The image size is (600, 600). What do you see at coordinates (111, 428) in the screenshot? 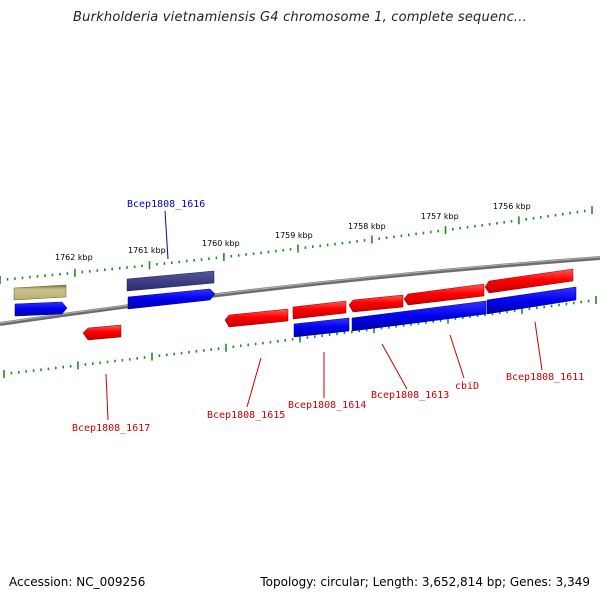
I see `label-bcep1808-1617: Bcep1808_1617` at bounding box center [111, 428].